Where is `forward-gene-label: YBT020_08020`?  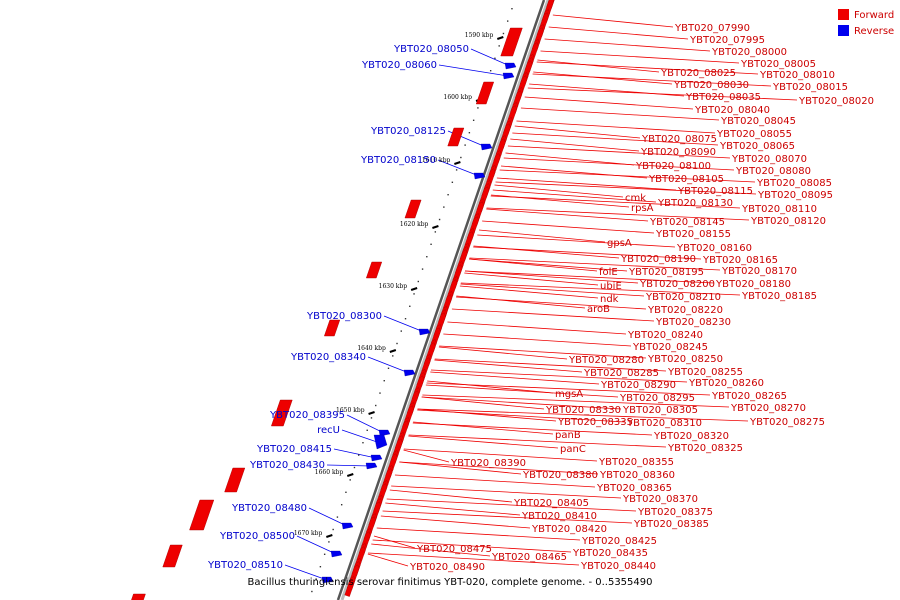
forward-gene-label: YBT020_08020 is located at coordinates (836, 101).